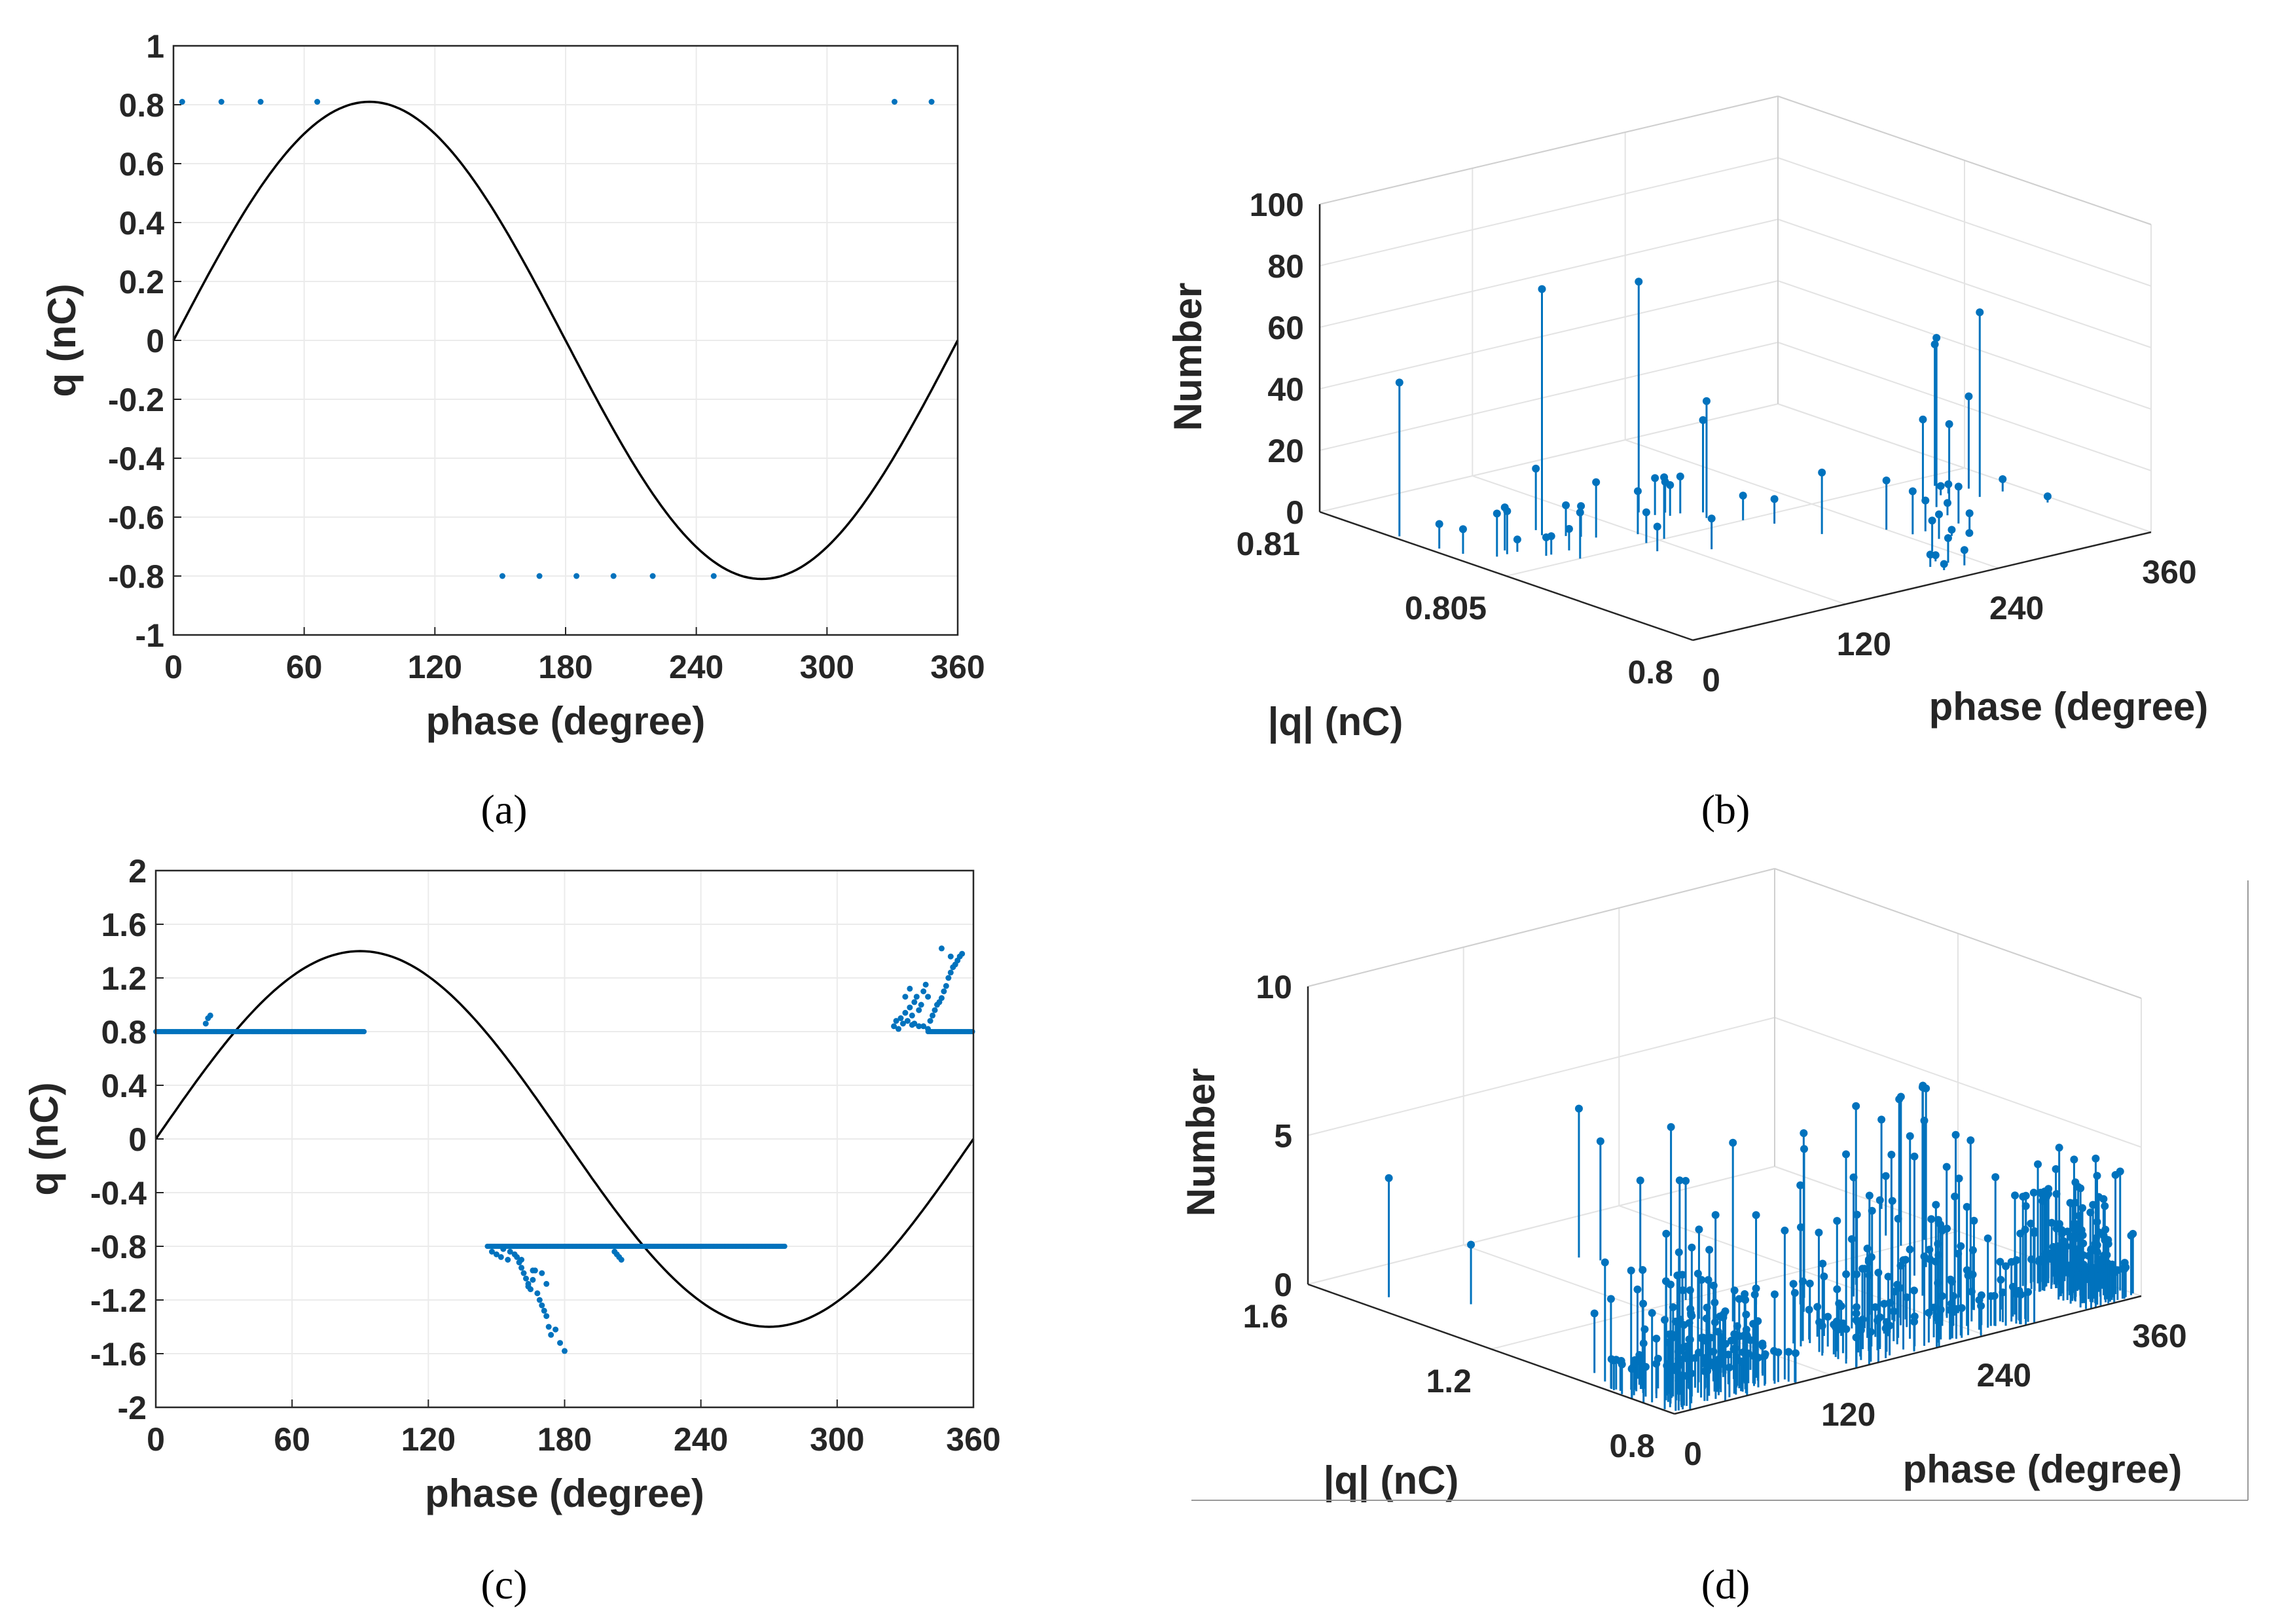 The height and width of the screenshot is (1624, 2282). I want to click on y-tick-label: -1.6, so click(118, 1354).